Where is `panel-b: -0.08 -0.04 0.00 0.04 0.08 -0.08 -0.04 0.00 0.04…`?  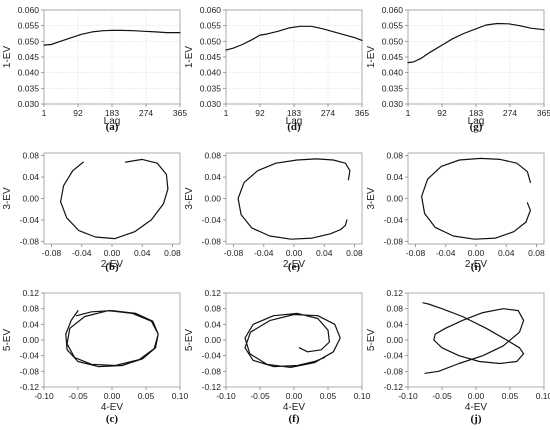
panel-b: -0.08 -0.04 0.00 0.04 0.08 -0.08 -0.04 0.00 0.04… is located at coordinates (91, 212).